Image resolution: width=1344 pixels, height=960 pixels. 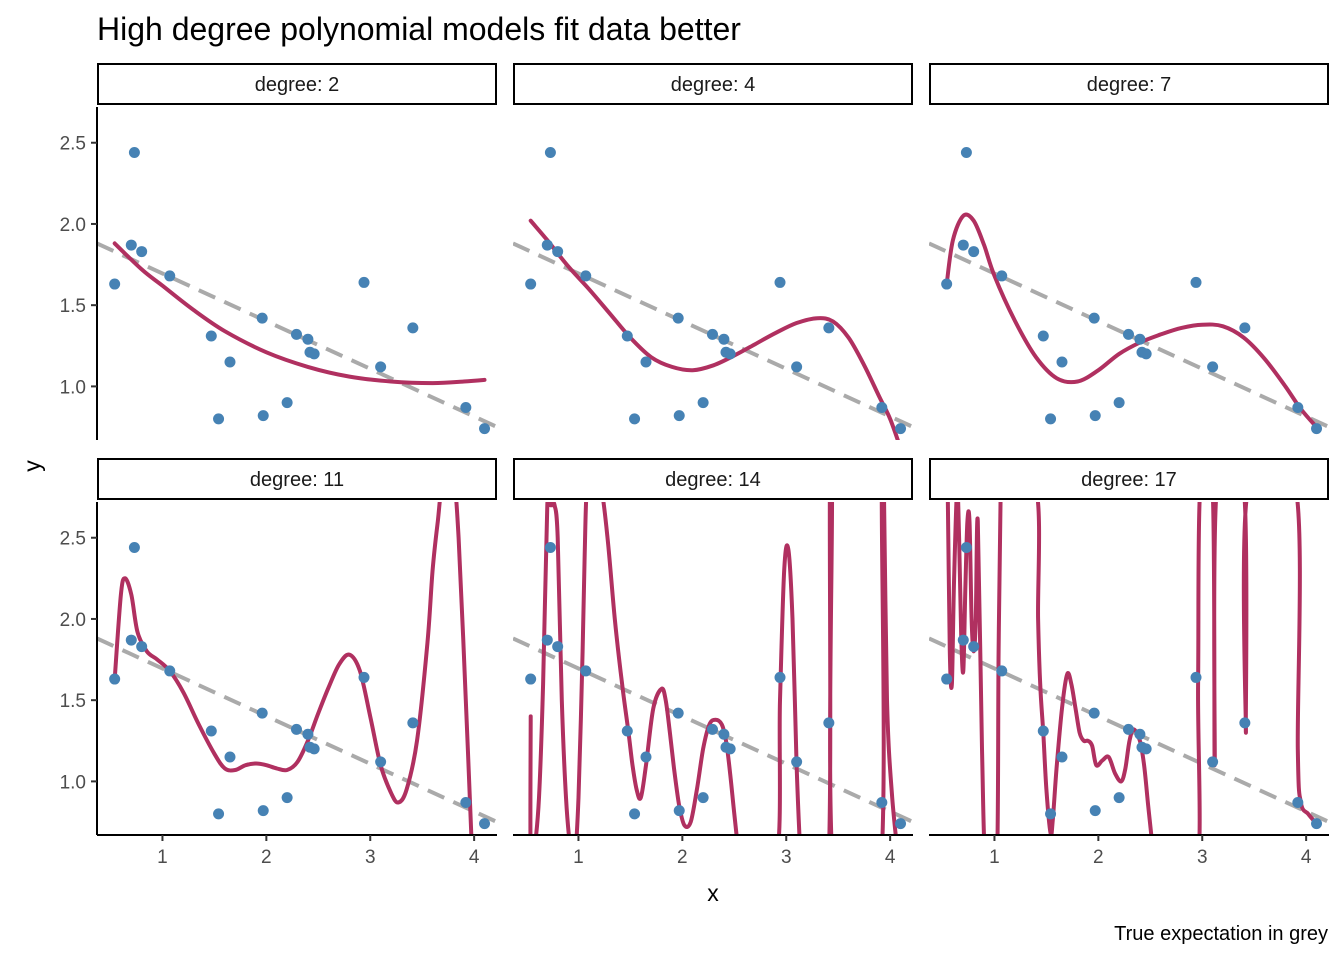 I want to click on facet-panel-degree-4: degree: 4, so click(x=713, y=251).